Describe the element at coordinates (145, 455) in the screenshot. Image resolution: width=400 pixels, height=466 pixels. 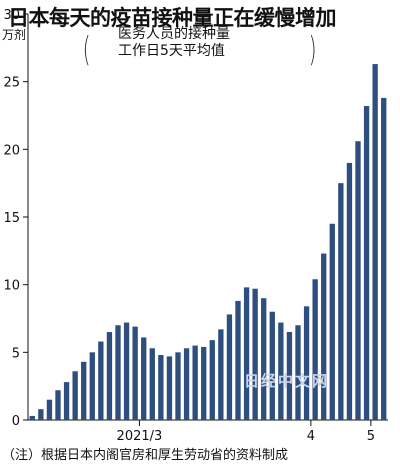
I see `source-note: （注）根据日本内阁官房和厚生劳动省的资料制成` at that location.